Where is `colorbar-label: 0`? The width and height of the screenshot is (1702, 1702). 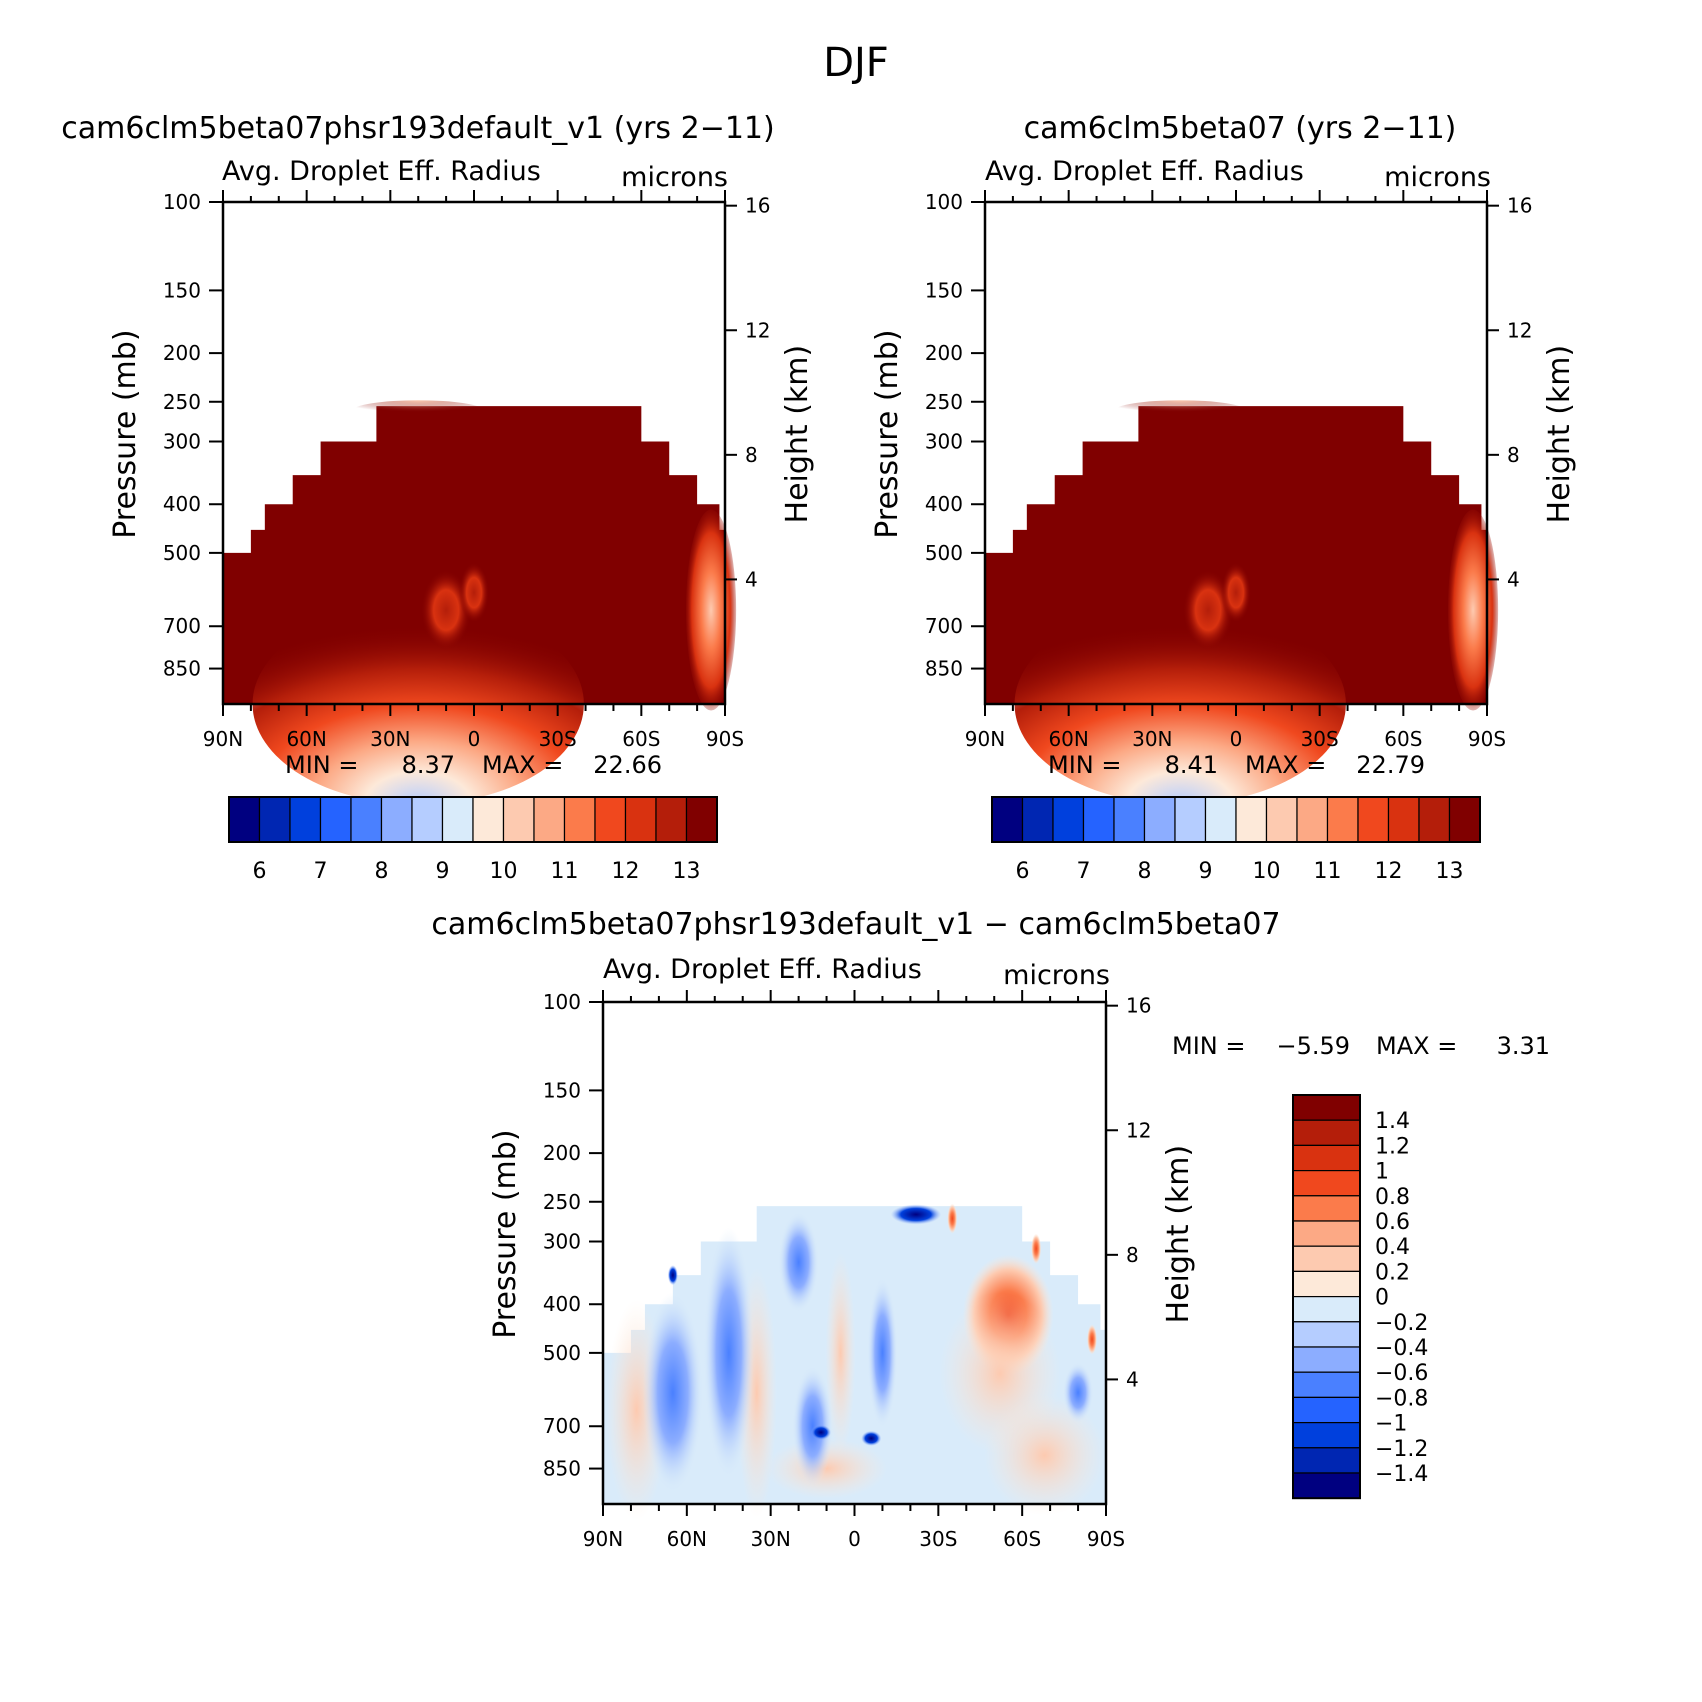
colorbar-label: 0 is located at coordinates (1382, 1298).